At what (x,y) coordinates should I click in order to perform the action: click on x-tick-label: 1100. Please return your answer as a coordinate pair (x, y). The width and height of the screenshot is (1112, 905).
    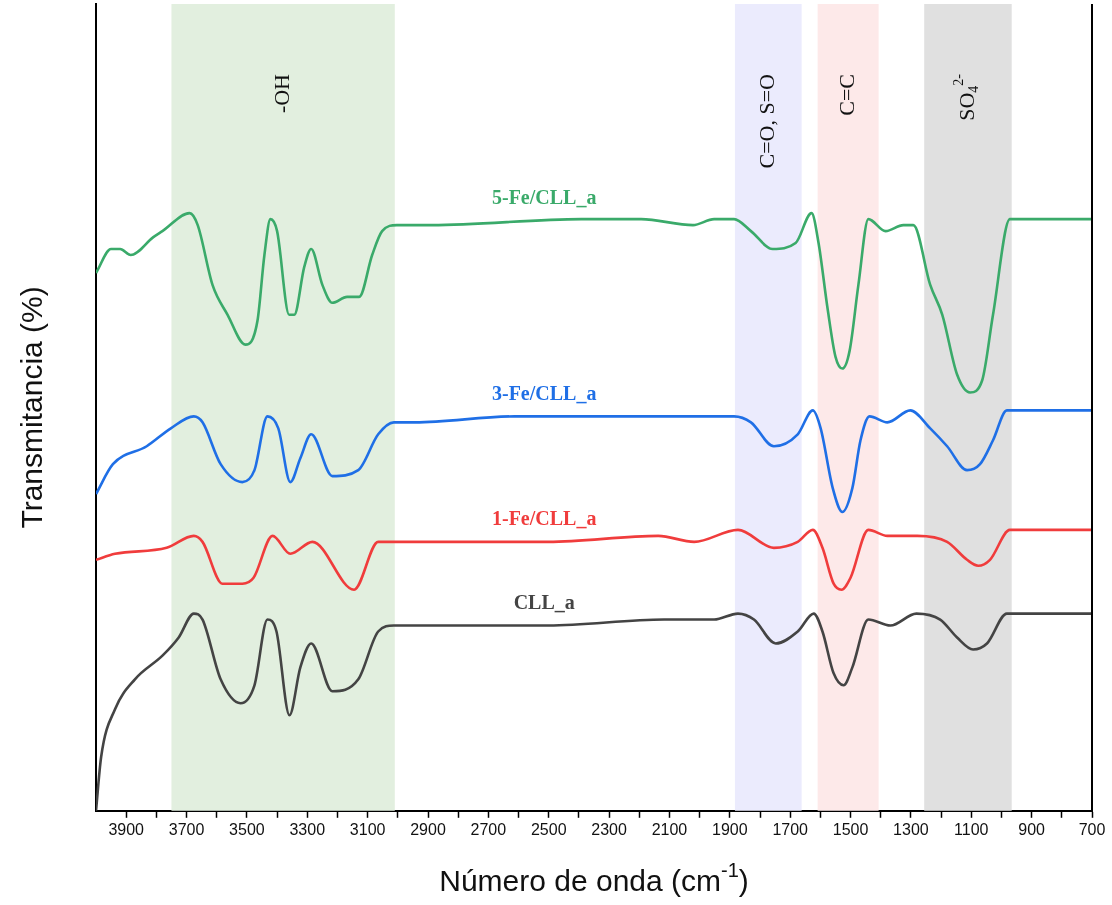
    Looking at the image, I should click on (971, 829).